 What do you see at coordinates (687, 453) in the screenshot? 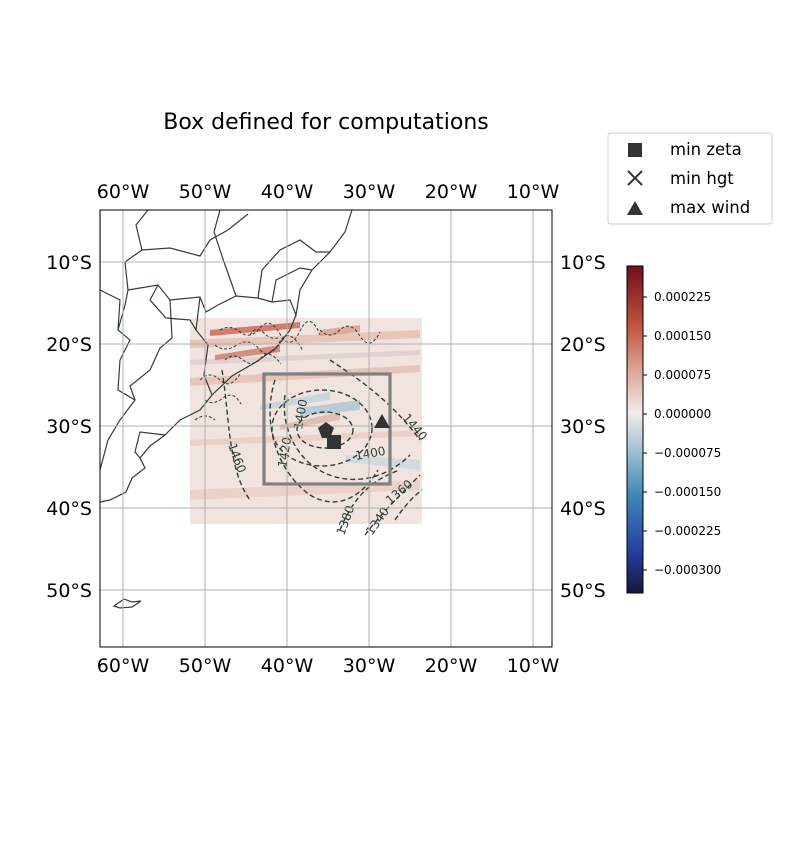
I see `colorbar-tick-label: −0.000075` at bounding box center [687, 453].